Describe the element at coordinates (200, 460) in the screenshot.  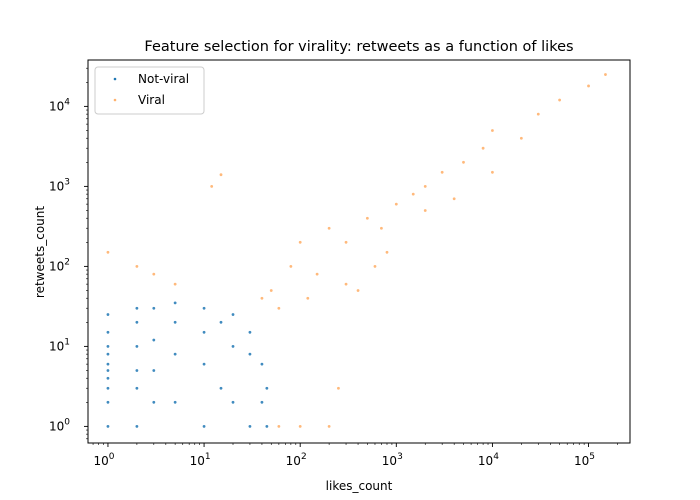
I see `x-tick-label: 10¹` at that location.